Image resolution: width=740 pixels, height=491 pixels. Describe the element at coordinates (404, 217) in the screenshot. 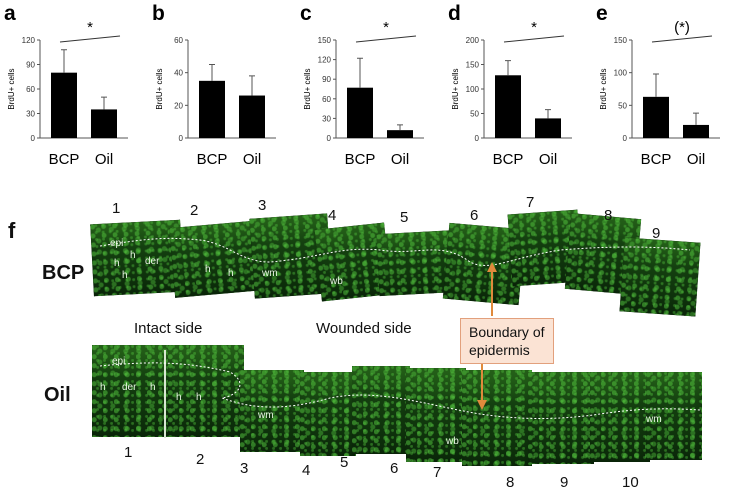

I see `bcp-tile-number: 5` at that location.